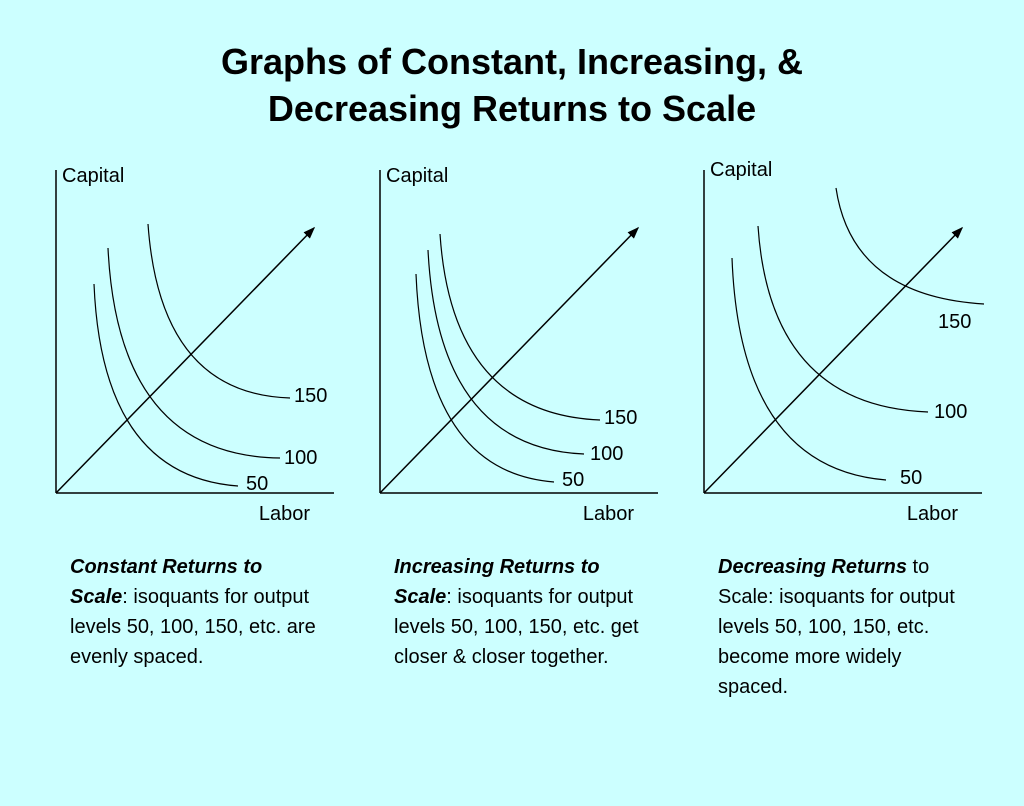 This screenshot has width=1024, height=806. I want to click on caption-lead: Increasing Returns to Scale, so click(497, 582).